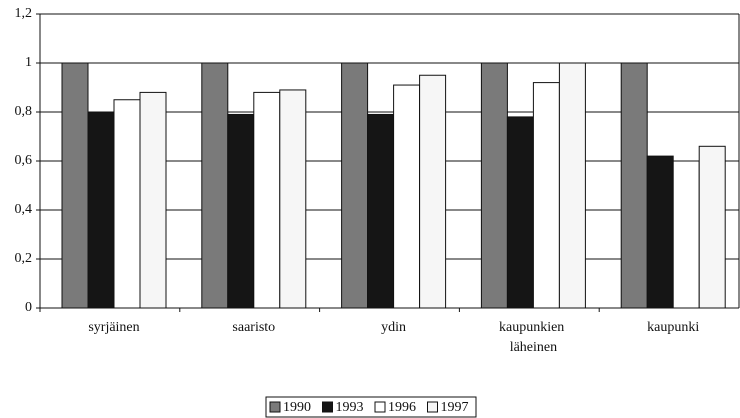 This screenshot has width=740, height=418. I want to click on legend-label: 1996, so click(402, 407).